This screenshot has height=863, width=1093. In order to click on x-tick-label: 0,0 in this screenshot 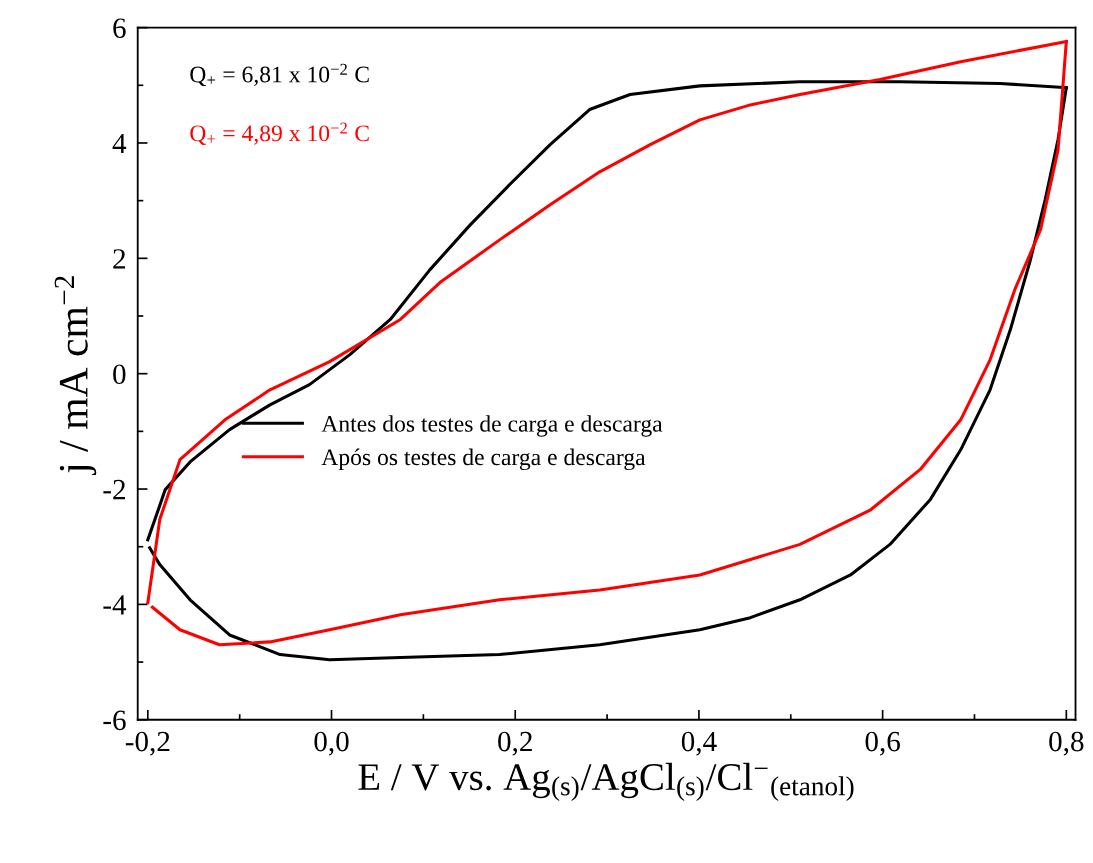, I will do `click(331, 743)`.